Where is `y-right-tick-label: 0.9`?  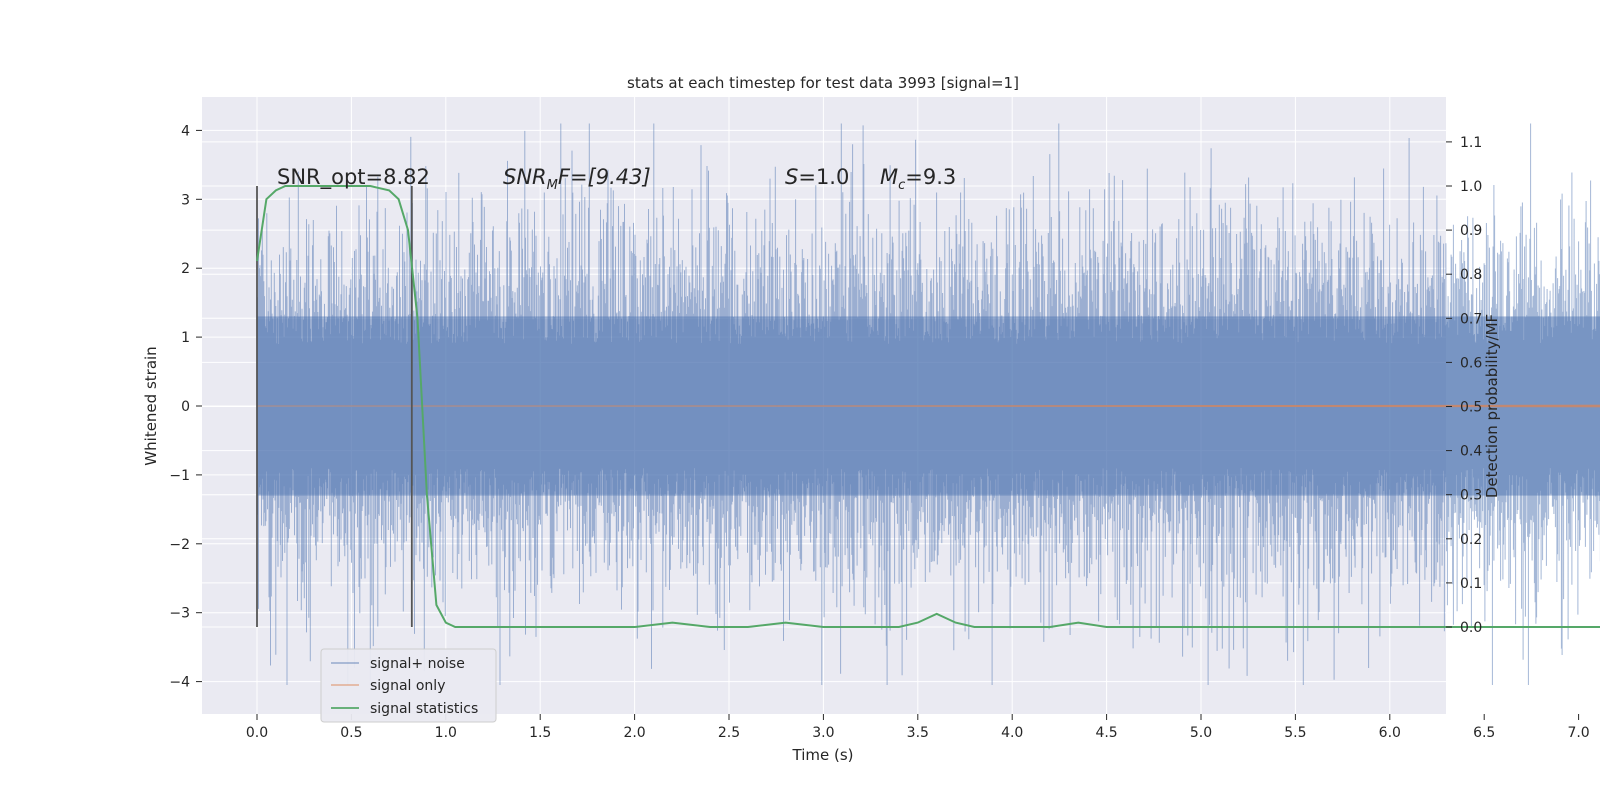 y-right-tick-label: 0.9 is located at coordinates (1471, 231).